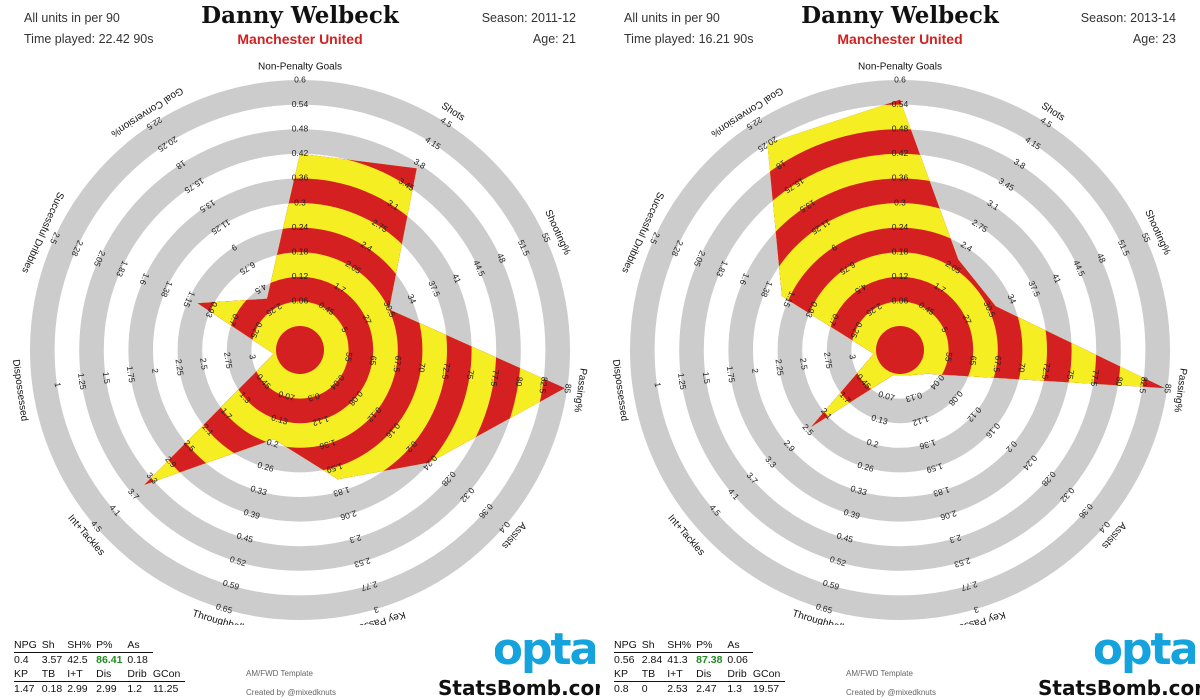  What do you see at coordinates (1119, 688) in the screenshot?
I see `statsbomb-brand: StatsBomb.com` at bounding box center [1119, 688].